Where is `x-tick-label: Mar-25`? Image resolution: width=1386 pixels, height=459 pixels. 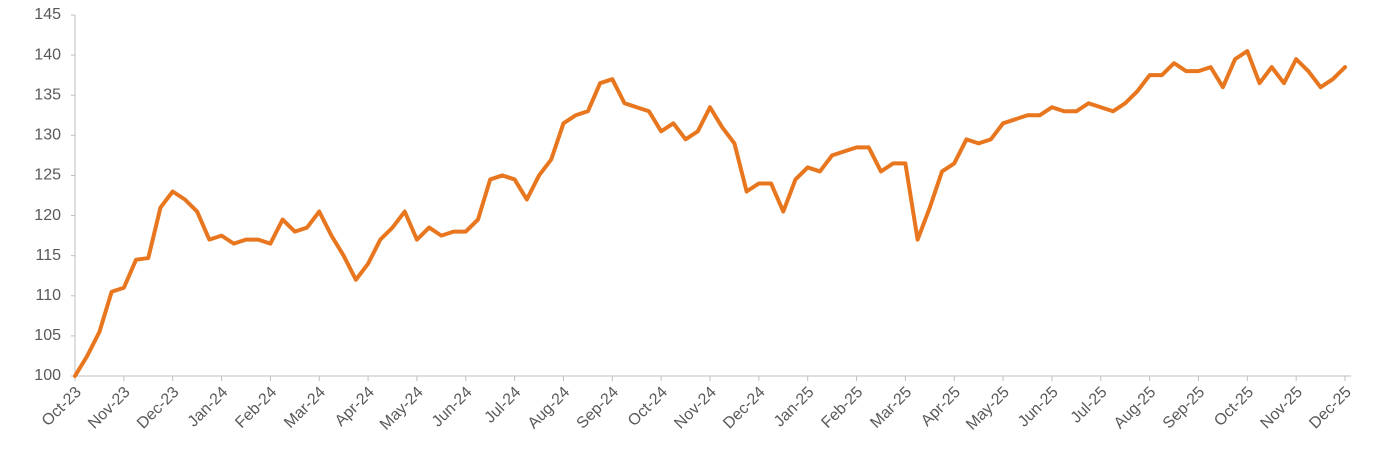 x-tick-label: Mar-25 is located at coordinates (891, 408).